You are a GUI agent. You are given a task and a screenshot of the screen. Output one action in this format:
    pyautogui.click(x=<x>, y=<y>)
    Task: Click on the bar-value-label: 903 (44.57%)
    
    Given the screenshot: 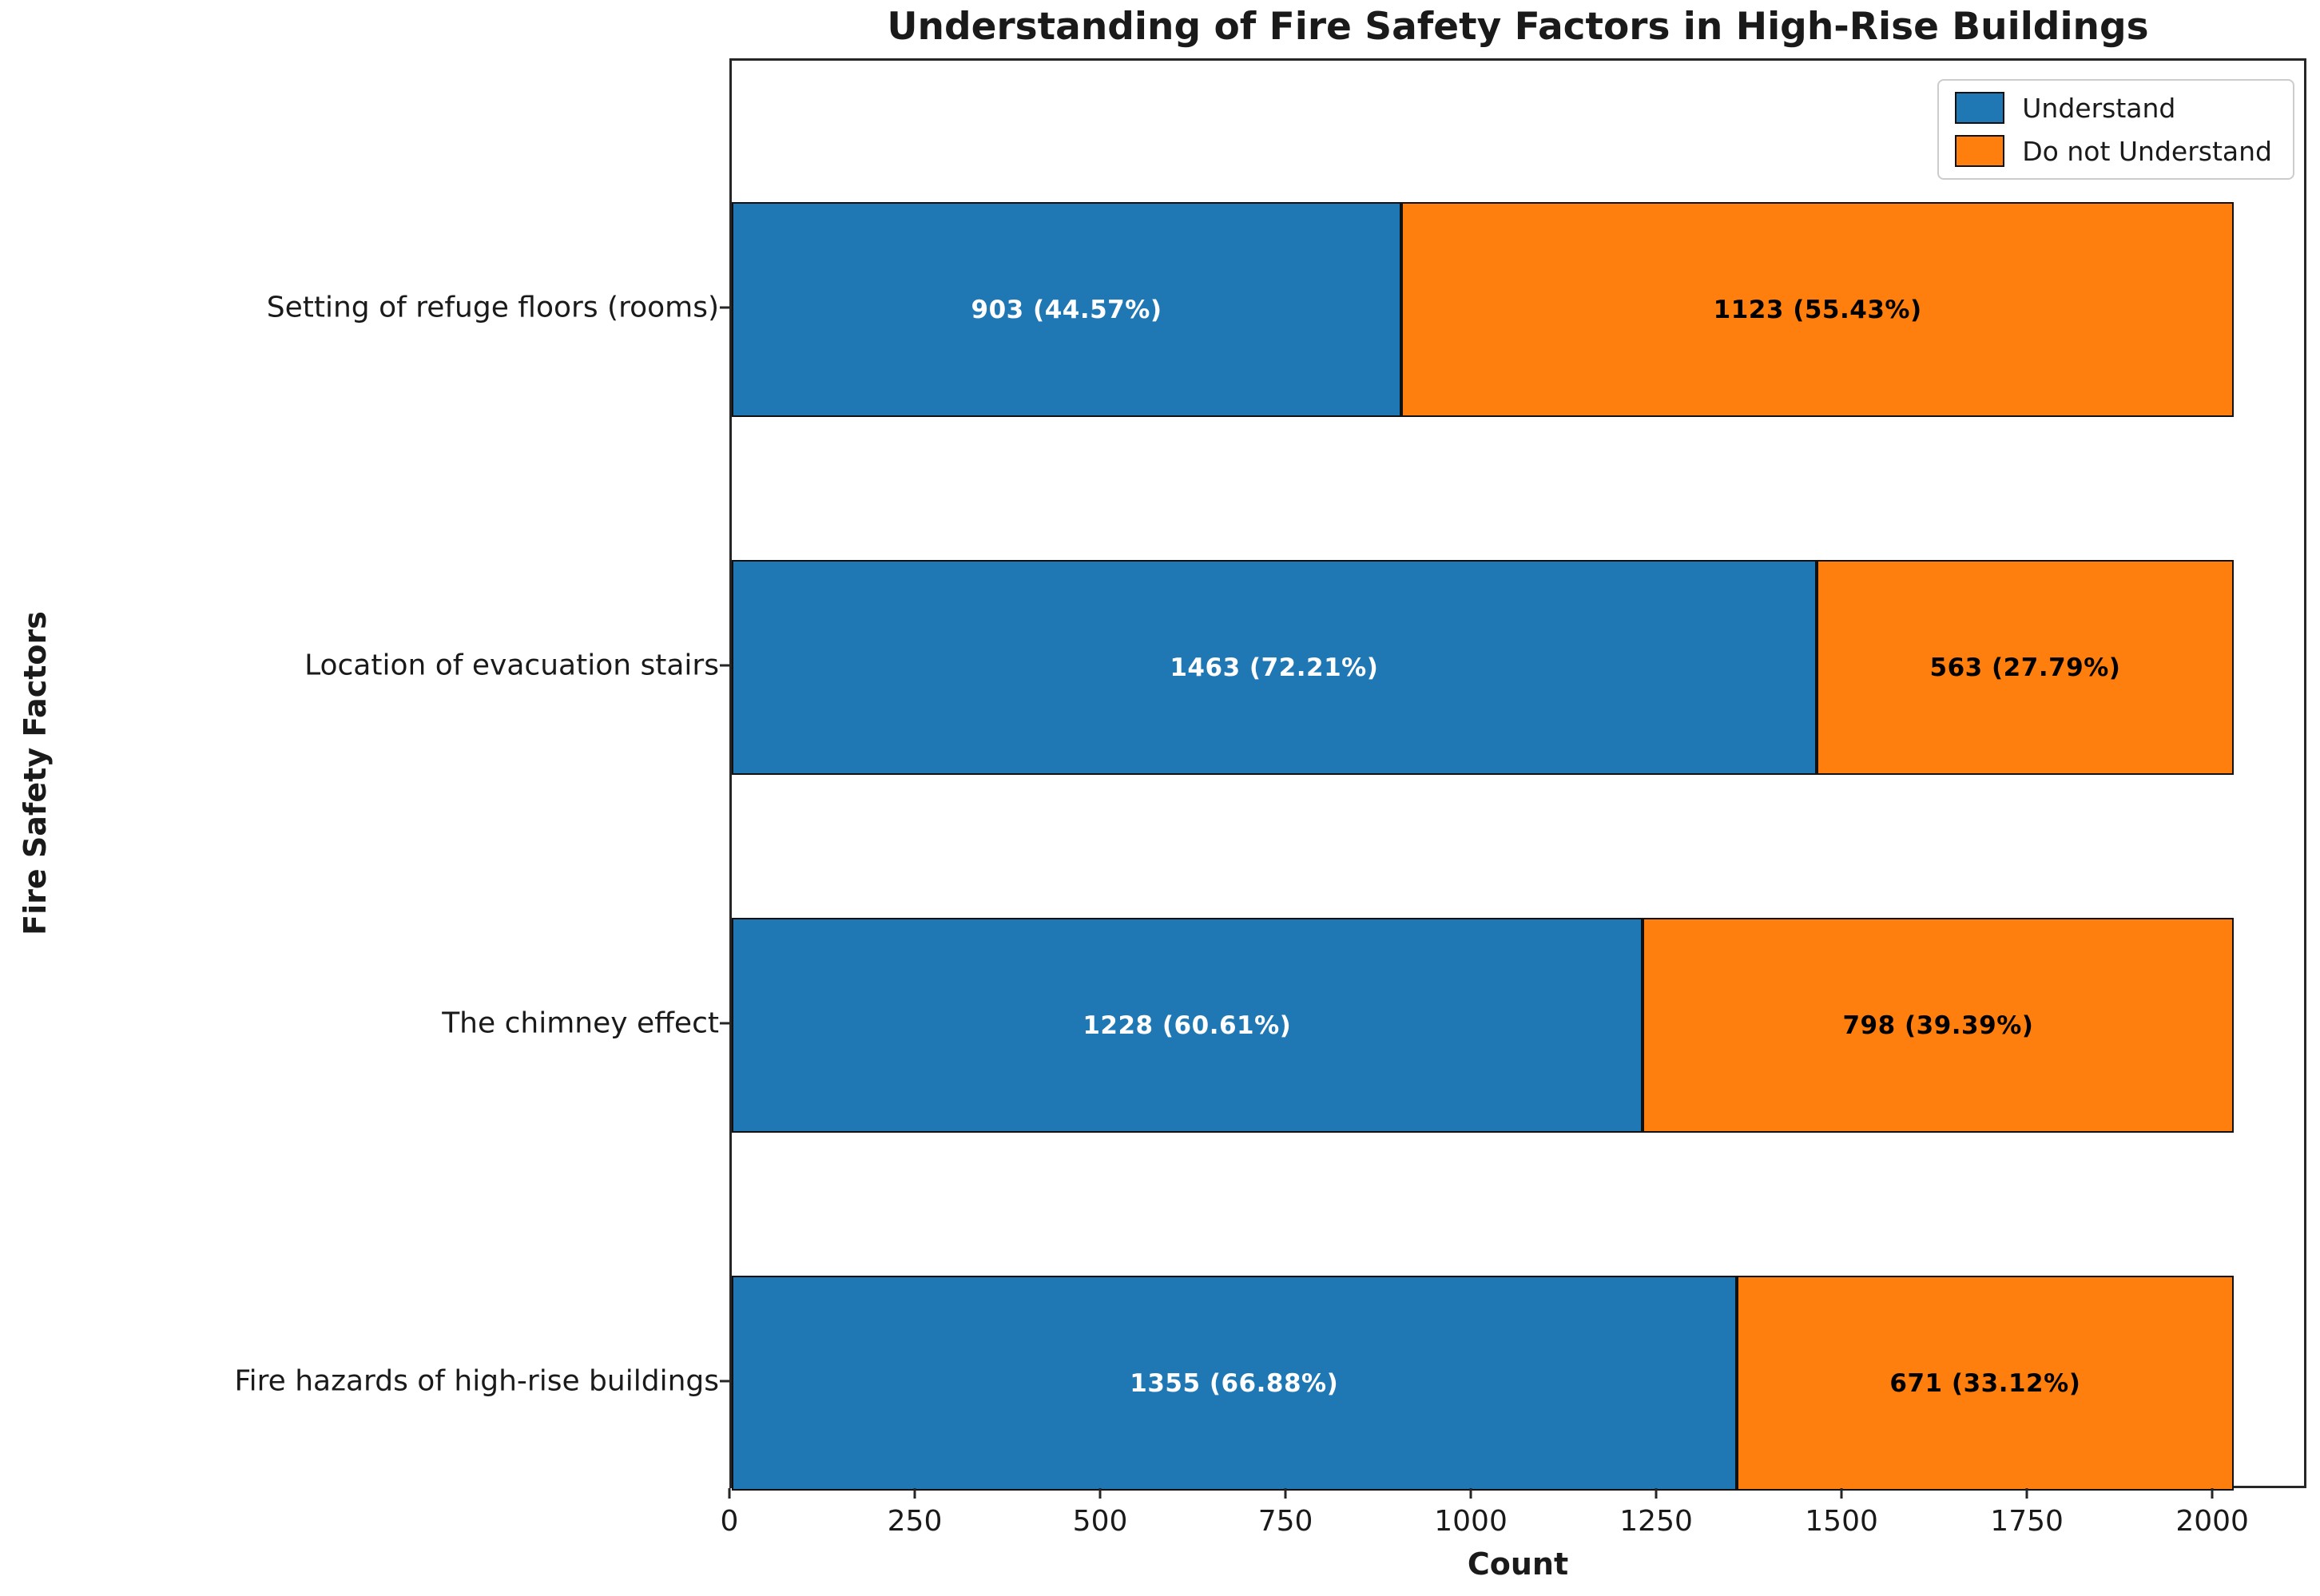 What is the action you would take?
    pyautogui.click(x=1066, y=309)
    